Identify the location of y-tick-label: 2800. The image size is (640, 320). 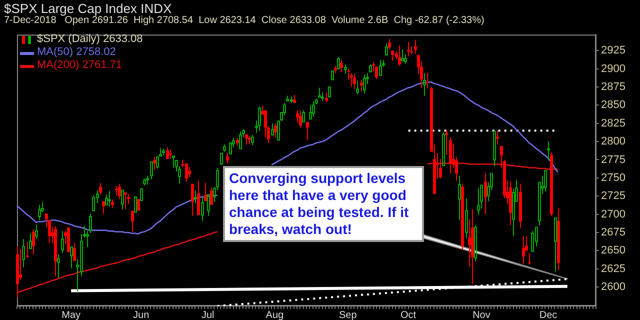
(613, 142).